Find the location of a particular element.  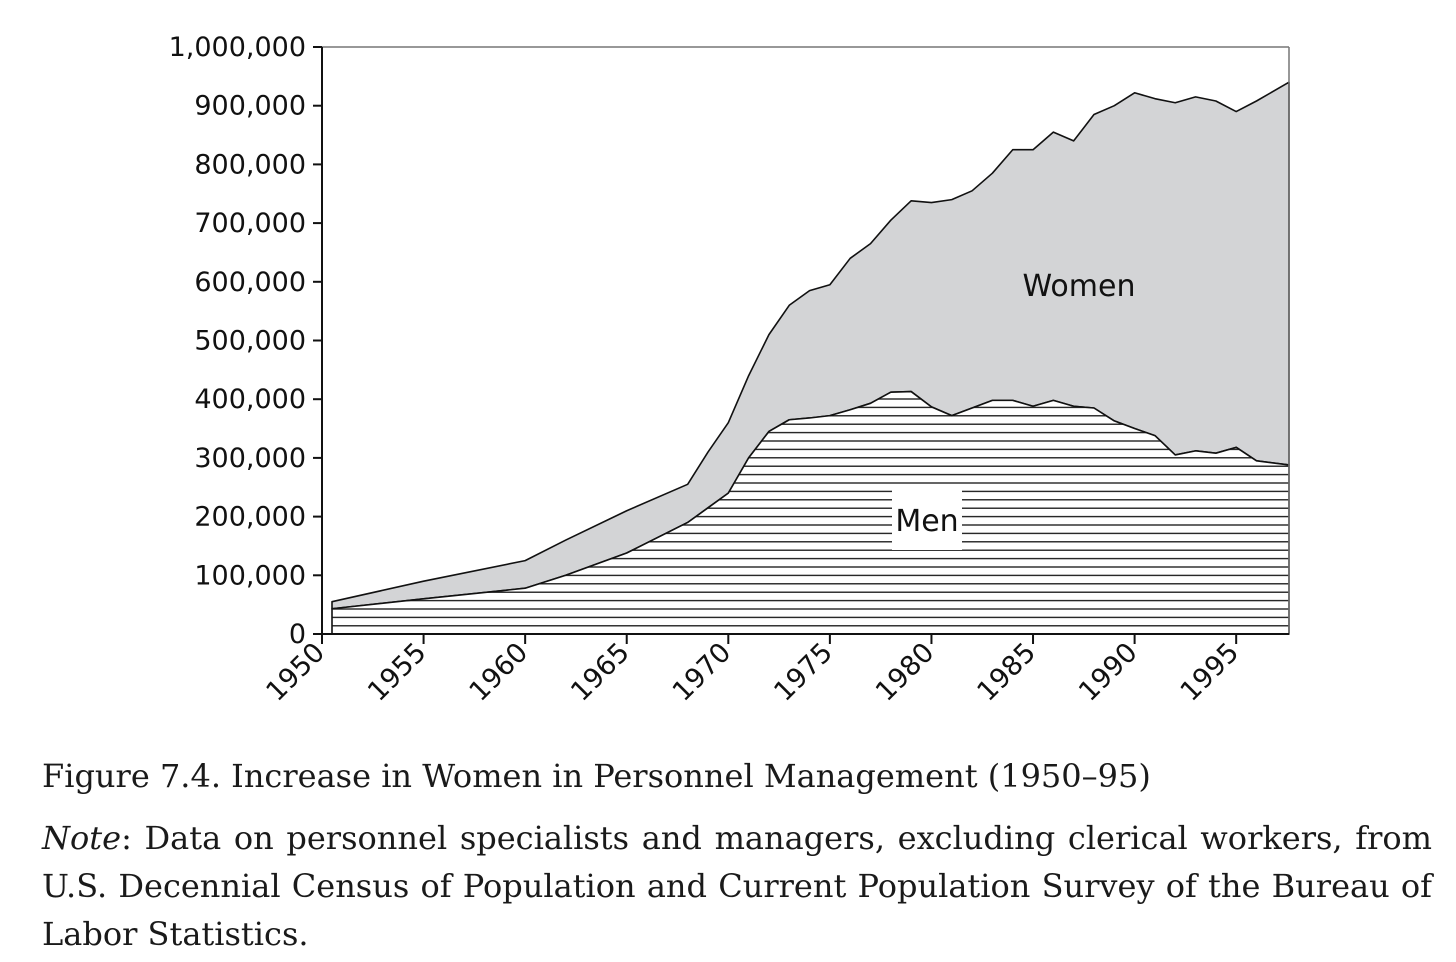

y-tick-label: 0 is located at coordinates (297, 634).